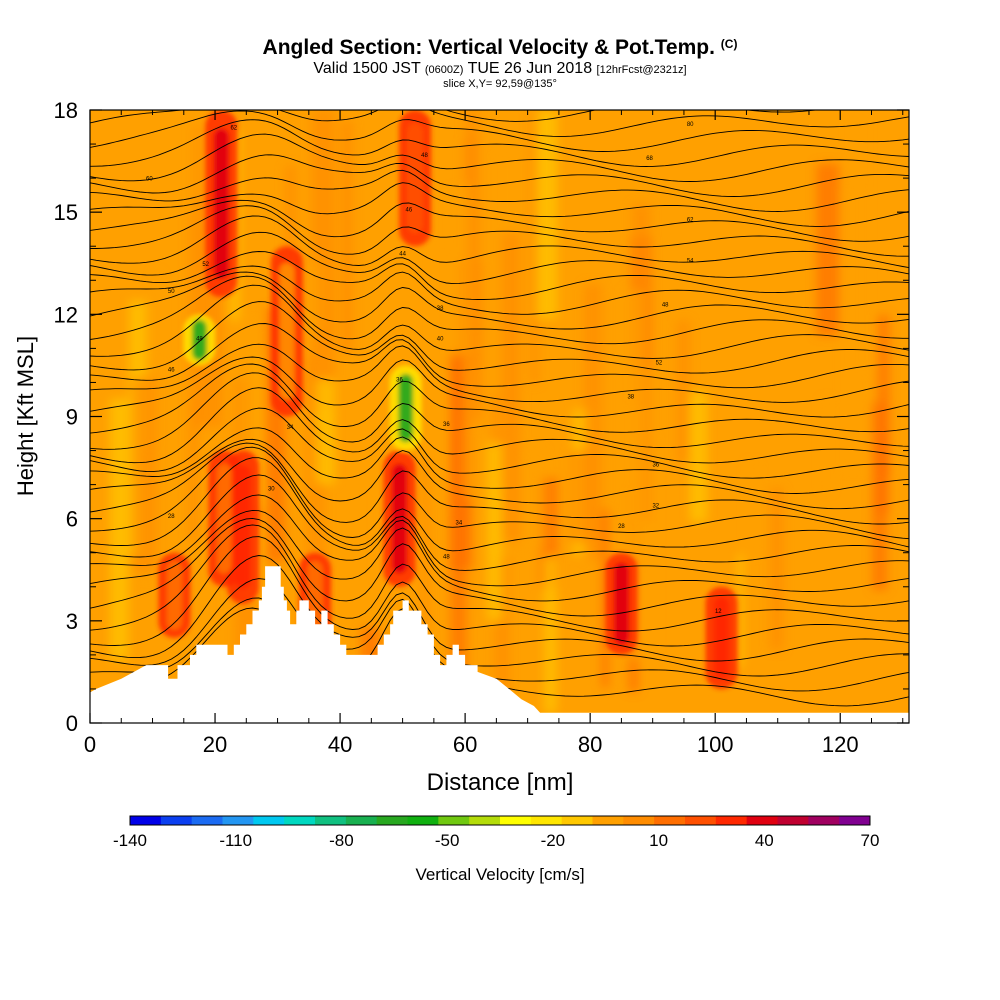 The width and height of the screenshot is (1000, 1000). What do you see at coordinates (66, 314) in the screenshot?
I see `y-tick-label: 12` at bounding box center [66, 314].